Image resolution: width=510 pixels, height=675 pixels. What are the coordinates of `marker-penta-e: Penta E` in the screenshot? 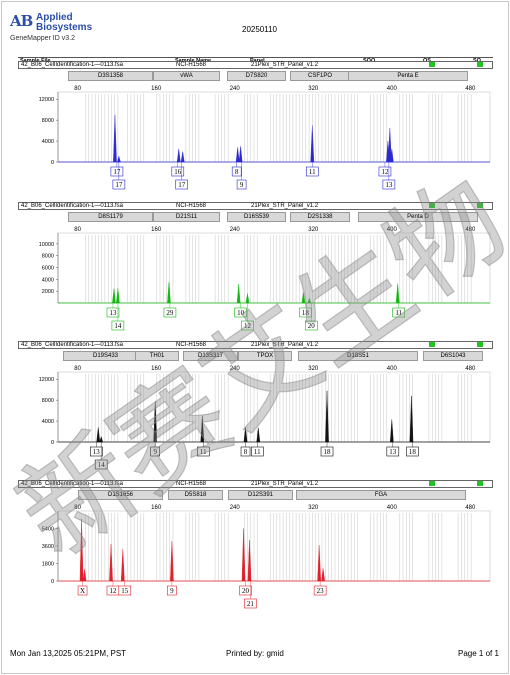 It's located at (408, 76).